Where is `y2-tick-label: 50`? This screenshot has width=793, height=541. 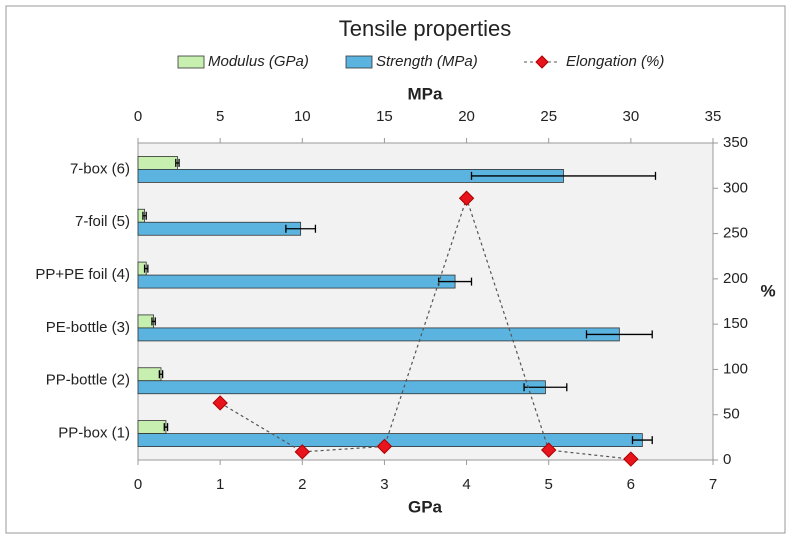
y2-tick-label: 50 is located at coordinates (731, 414).